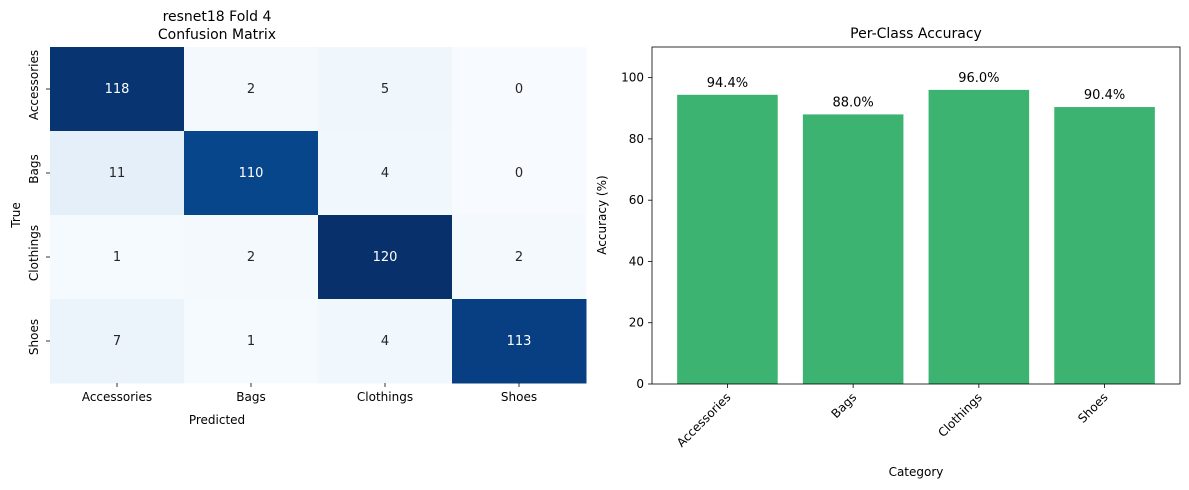  I want to click on heatmap-cell-r1-c2, so click(385, 173).